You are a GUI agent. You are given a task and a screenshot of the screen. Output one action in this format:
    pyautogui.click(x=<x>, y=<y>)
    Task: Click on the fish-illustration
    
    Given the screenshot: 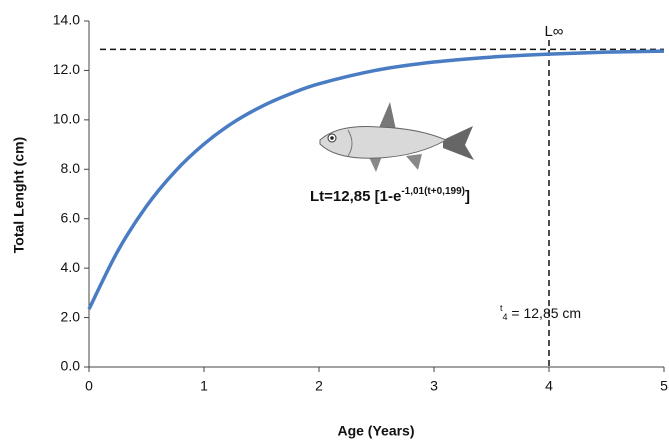 What is the action you would take?
    pyautogui.click(x=396, y=137)
    